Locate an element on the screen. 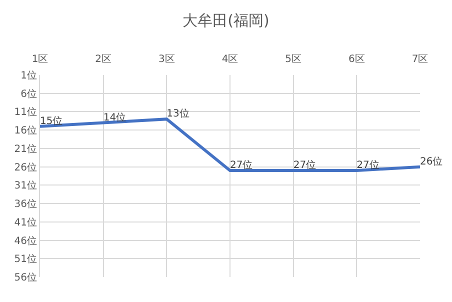  y-tick-label: 41位 is located at coordinates (25, 222).